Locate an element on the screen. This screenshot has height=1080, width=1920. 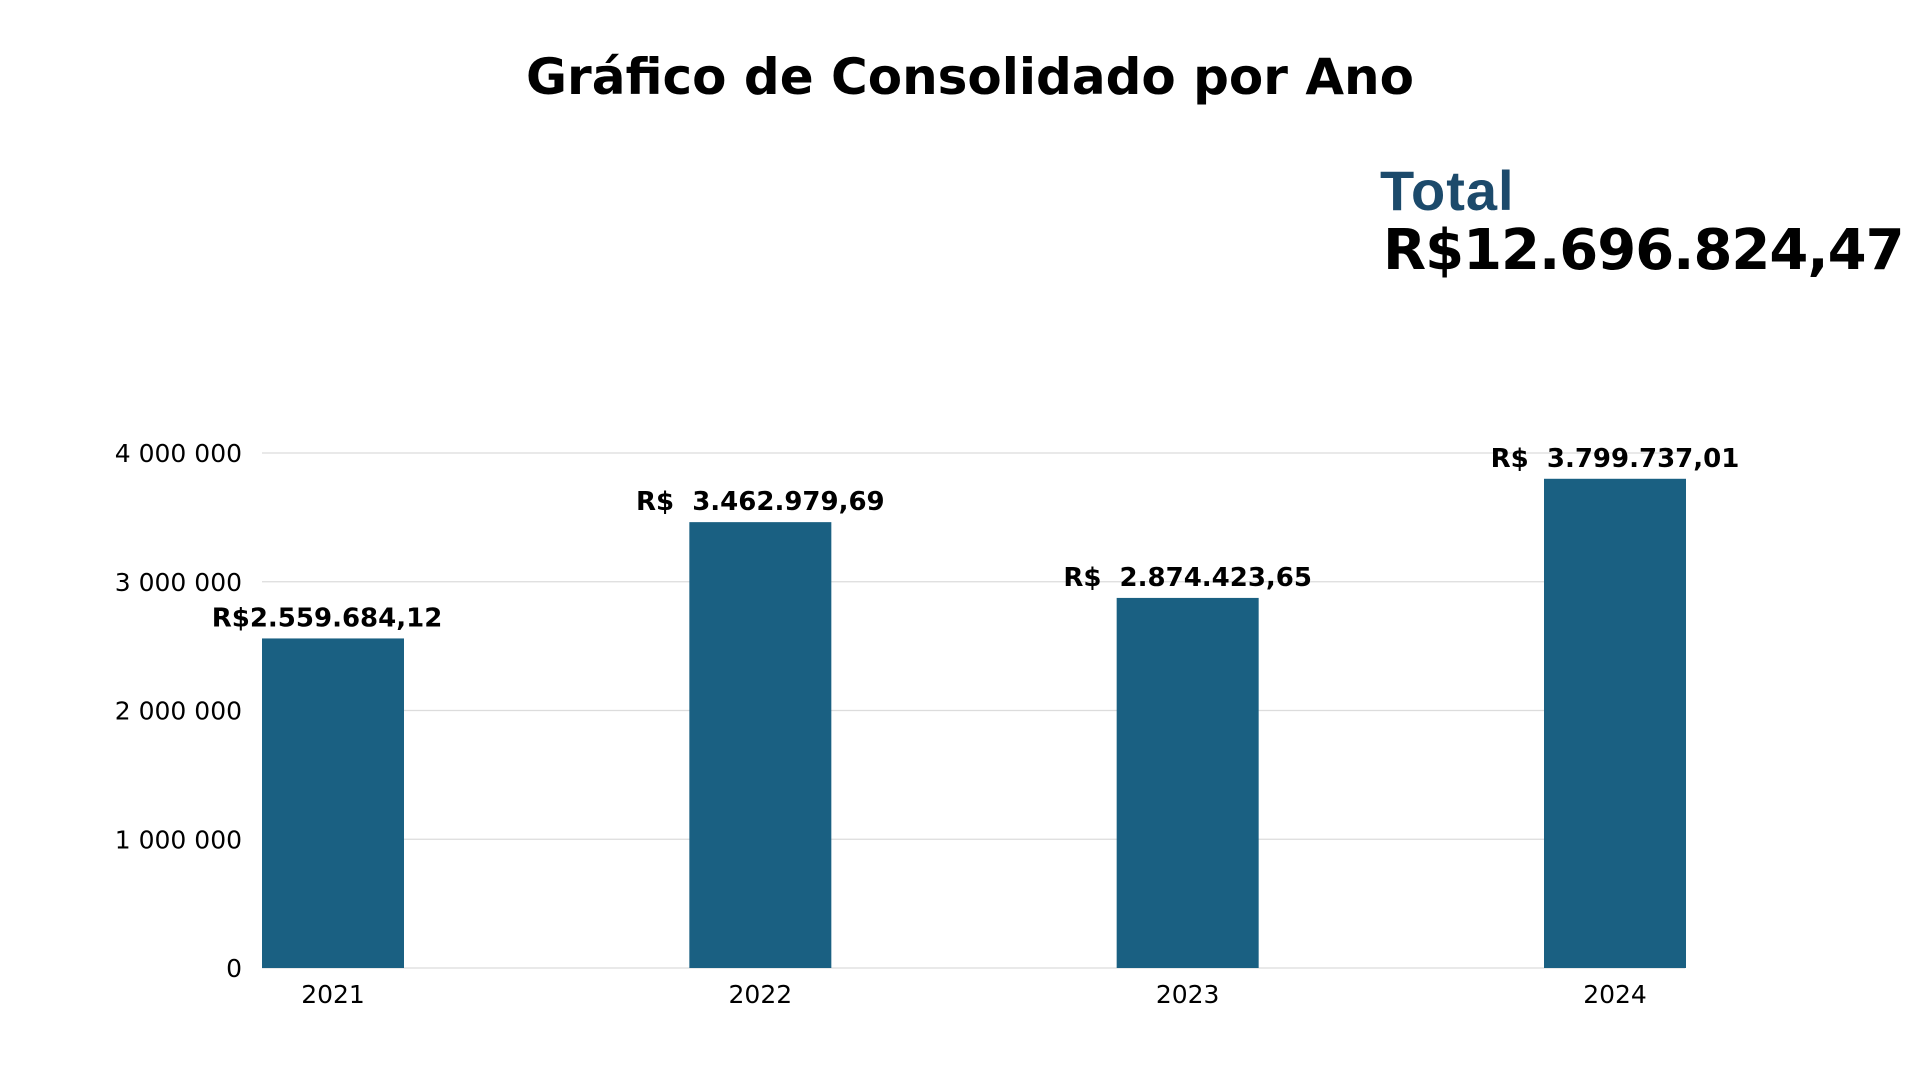
x-tick-label: 2021 is located at coordinates (333, 994).